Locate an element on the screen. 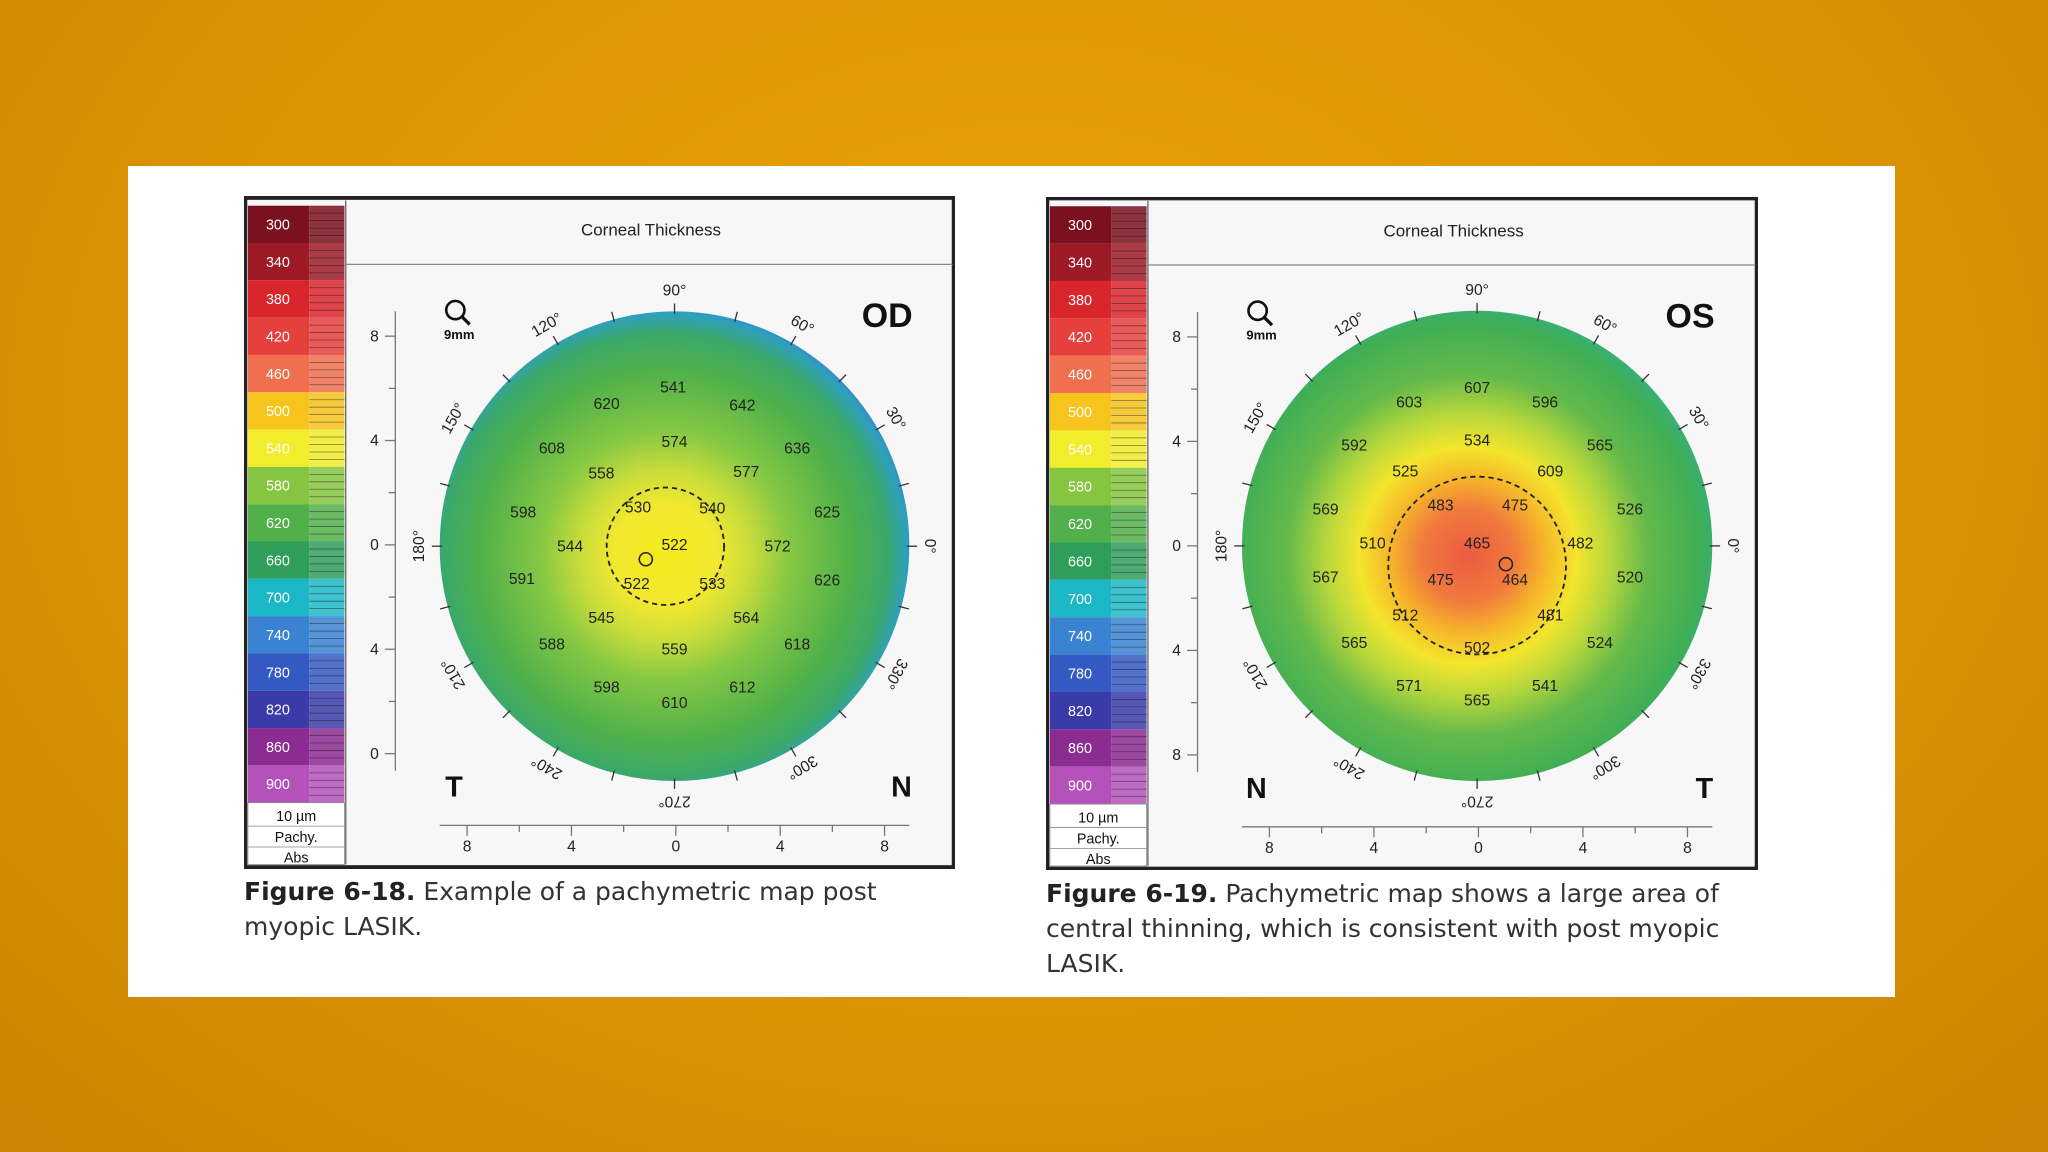 The image size is (2048, 1152). caption-label: Figure 6-19. is located at coordinates (1132, 893).